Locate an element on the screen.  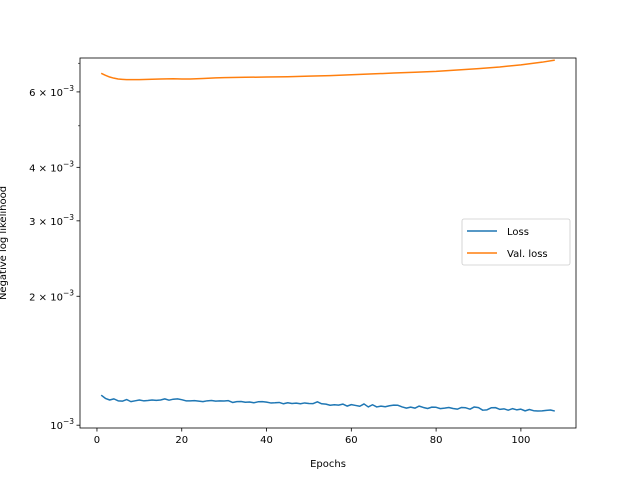
x-axis: 0 20 40 60 80 100 is located at coordinates (312, 437).